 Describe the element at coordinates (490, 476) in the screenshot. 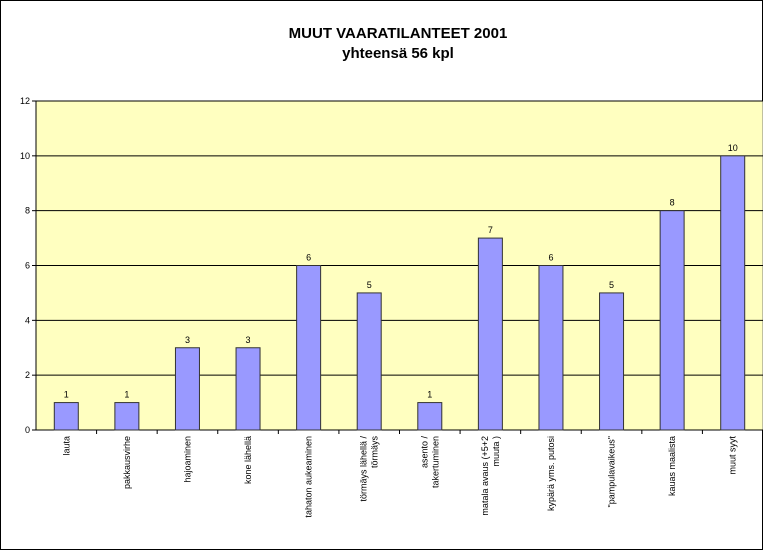

I see `x-tick-label: matala avaus (+5+2muuta )` at that location.